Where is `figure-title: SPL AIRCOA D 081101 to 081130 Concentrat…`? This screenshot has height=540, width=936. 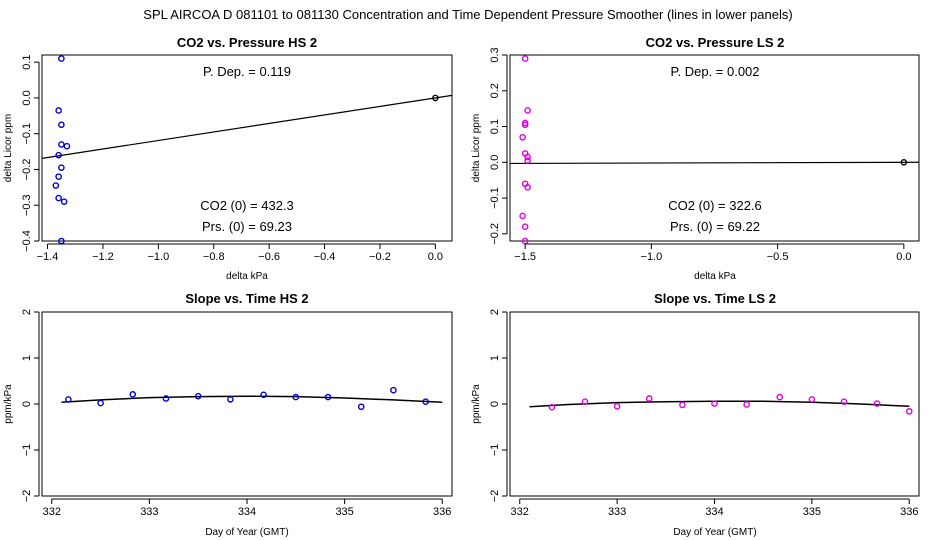
figure-title: SPL AIRCOA D 081101 to 081130 Concentrat… is located at coordinates (467, 14).